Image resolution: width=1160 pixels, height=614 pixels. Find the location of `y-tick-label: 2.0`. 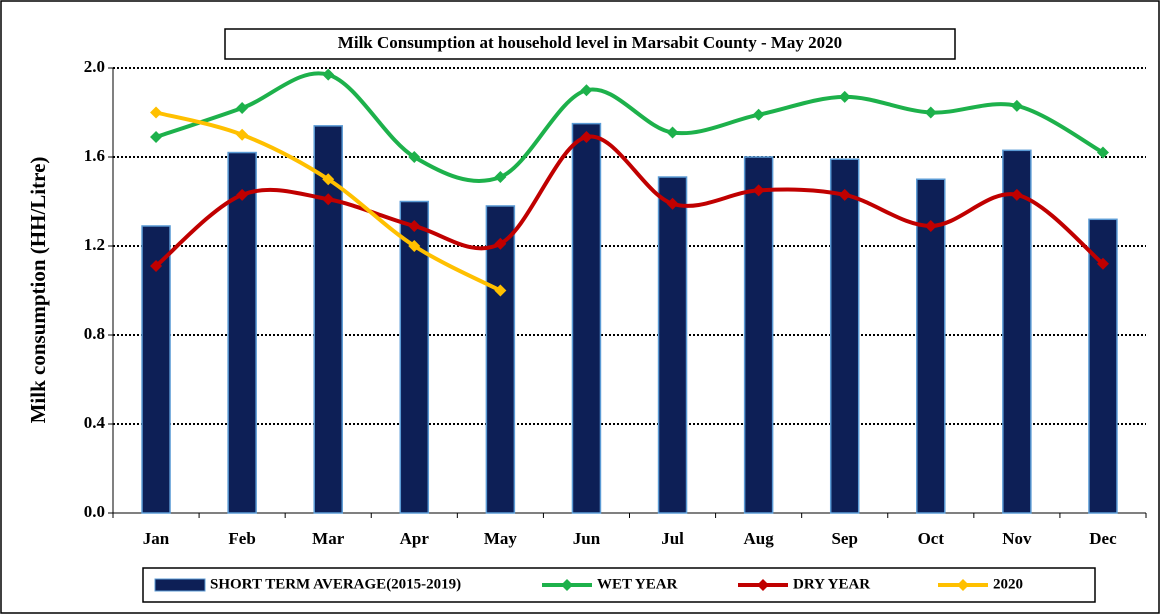

y-tick-label: 2.0 is located at coordinates (94, 66).